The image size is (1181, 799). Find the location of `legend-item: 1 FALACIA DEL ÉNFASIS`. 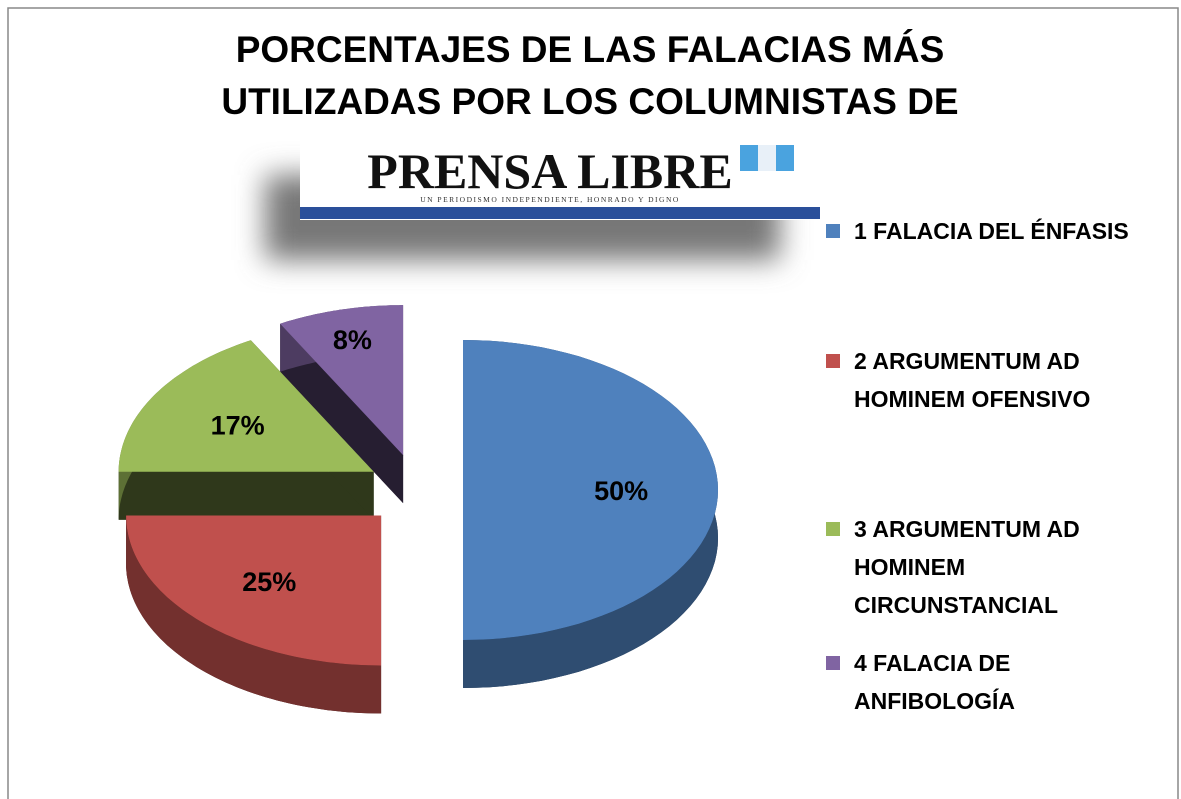

legend-item: 1 FALACIA DEL ÉNFASIS is located at coordinates (986, 231).